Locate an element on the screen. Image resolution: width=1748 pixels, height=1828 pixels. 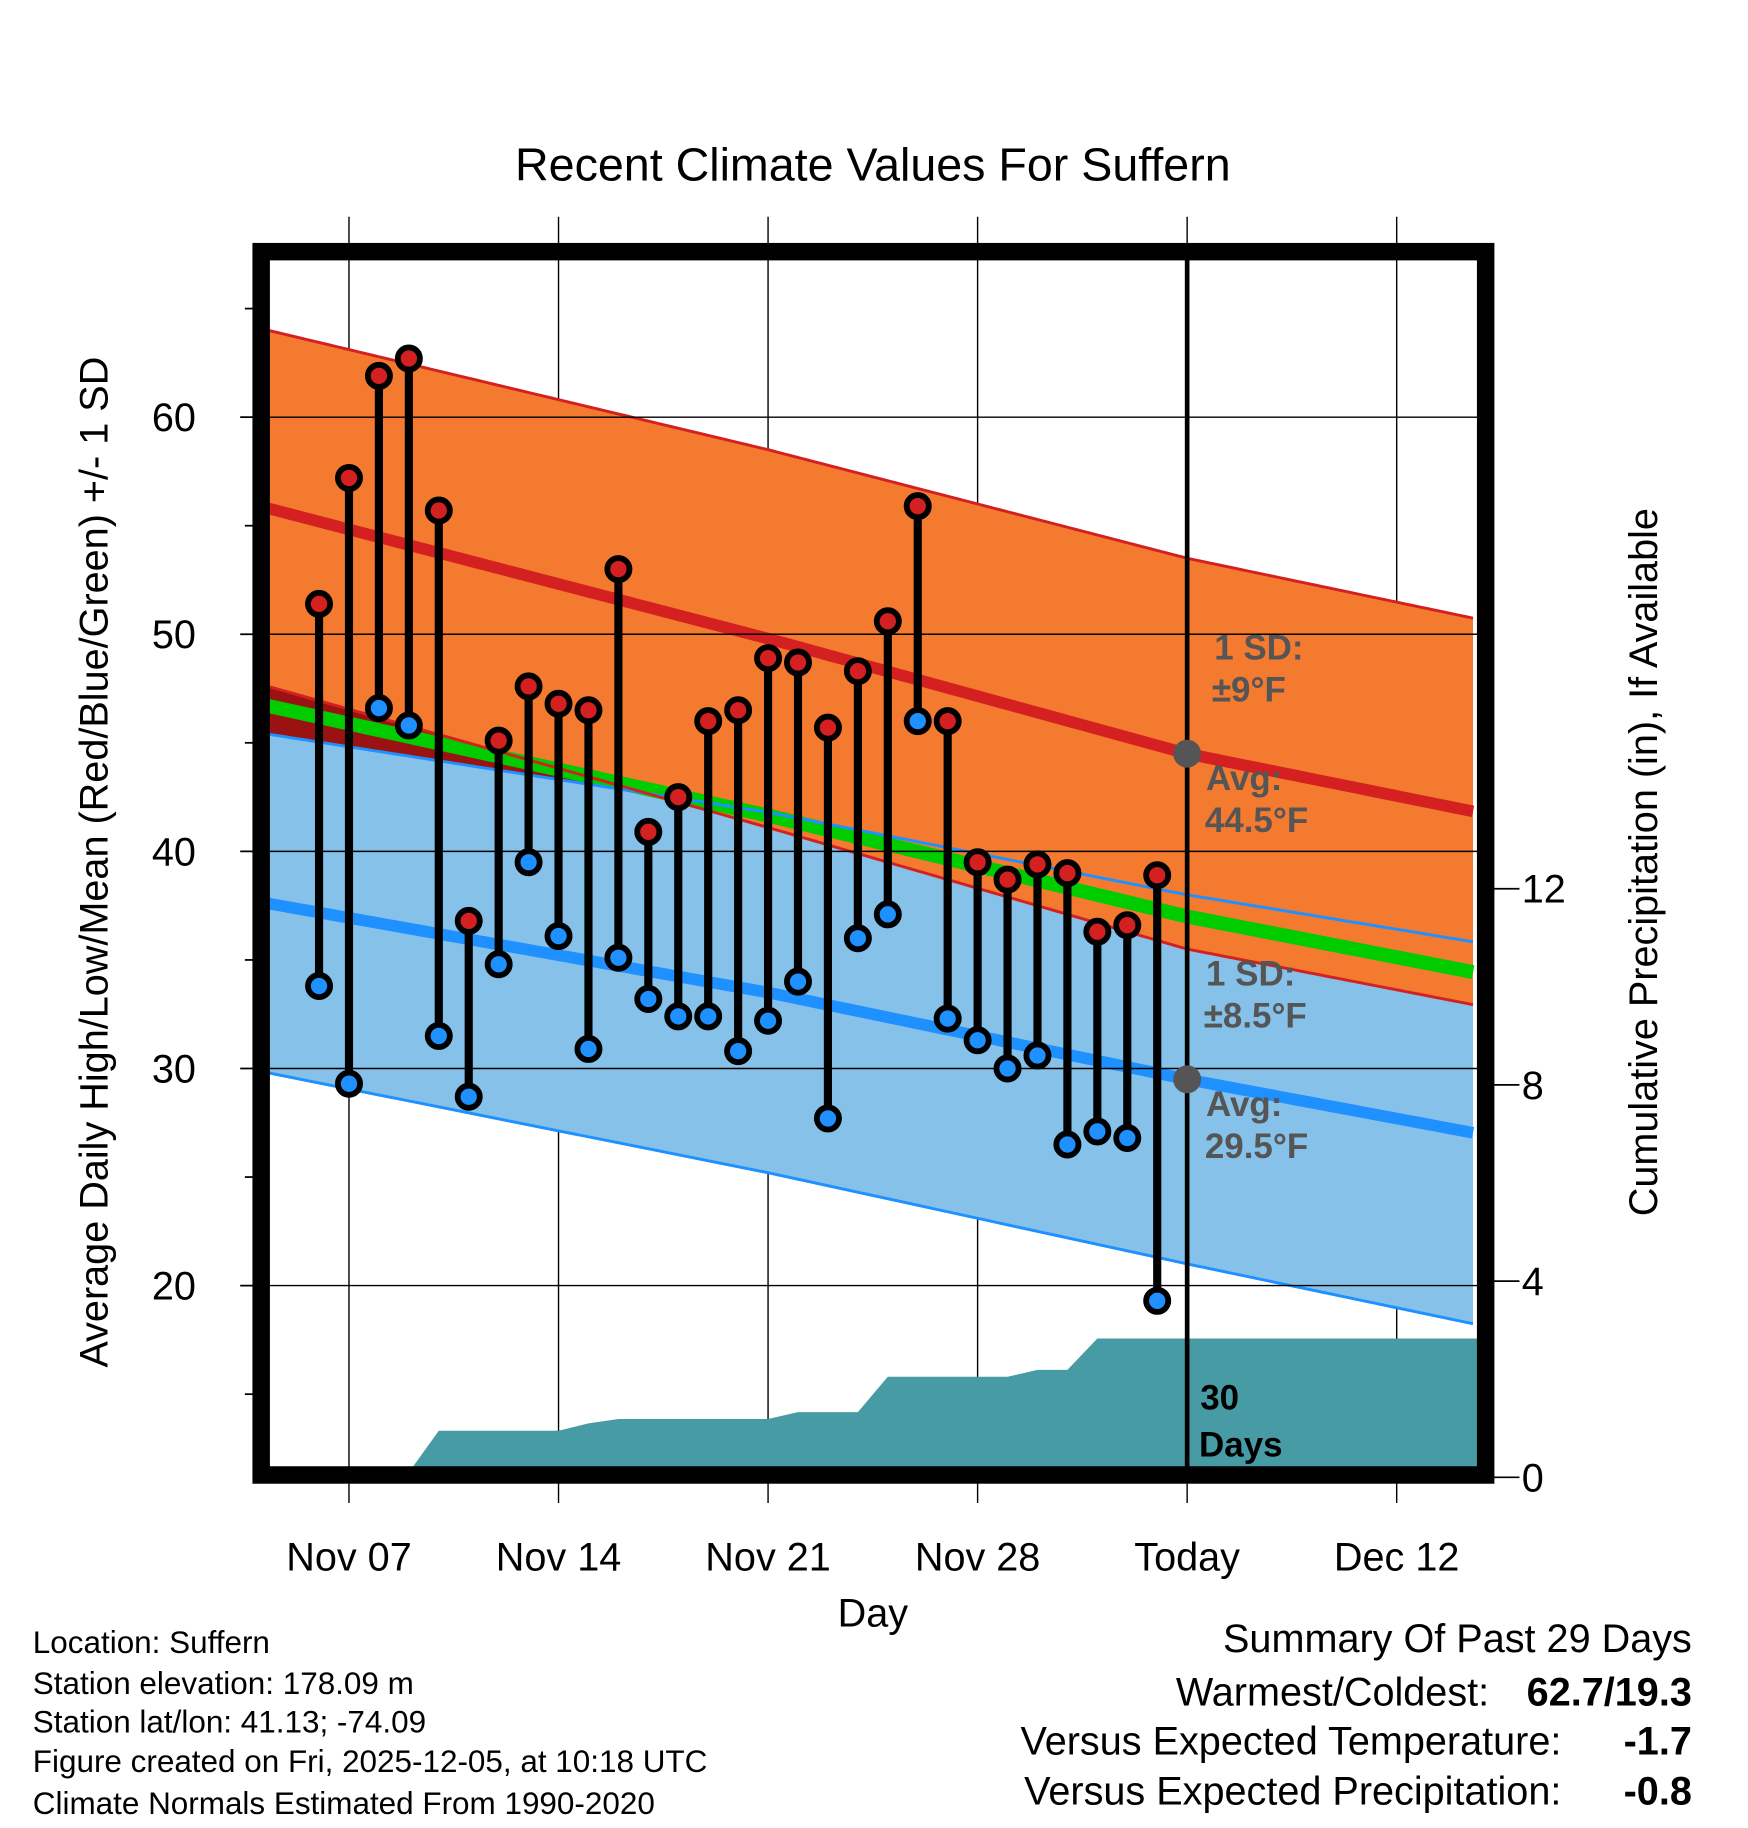
summary-title: Summary Of Past 29 Days is located at coordinates (1457, 1639).